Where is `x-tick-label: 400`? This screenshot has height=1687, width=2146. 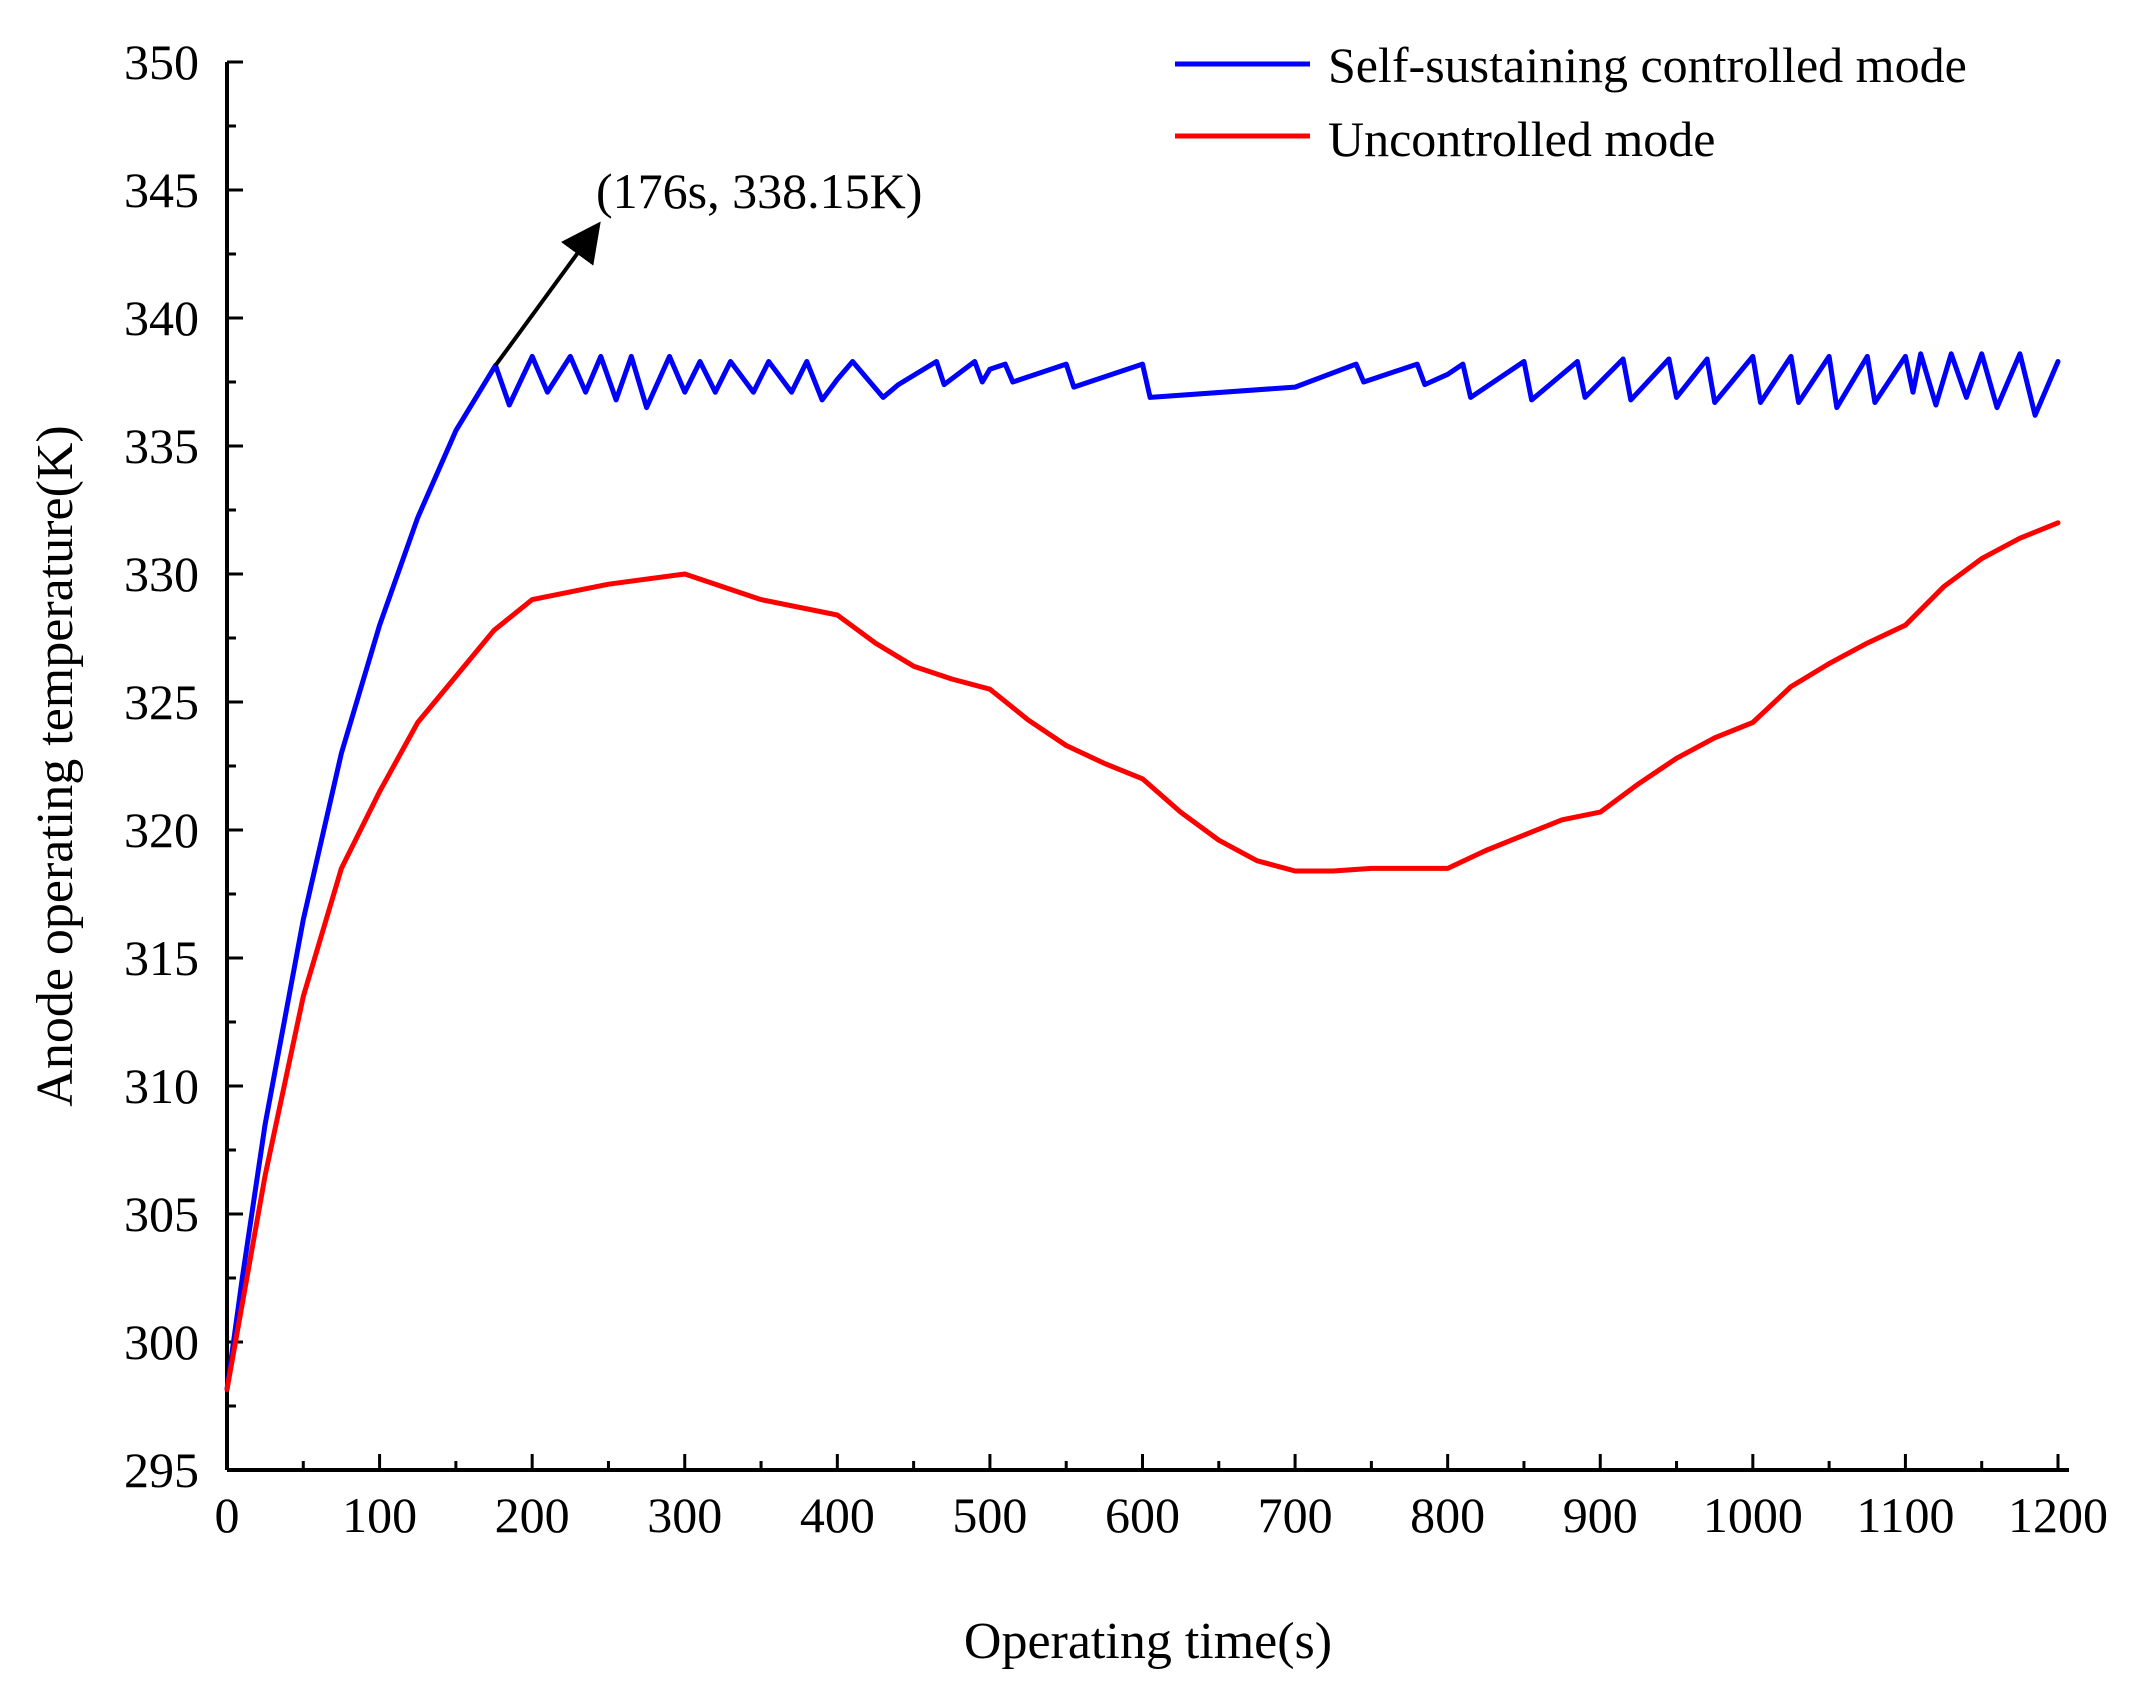 x-tick-label: 400 is located at coordinates (837, 1515).